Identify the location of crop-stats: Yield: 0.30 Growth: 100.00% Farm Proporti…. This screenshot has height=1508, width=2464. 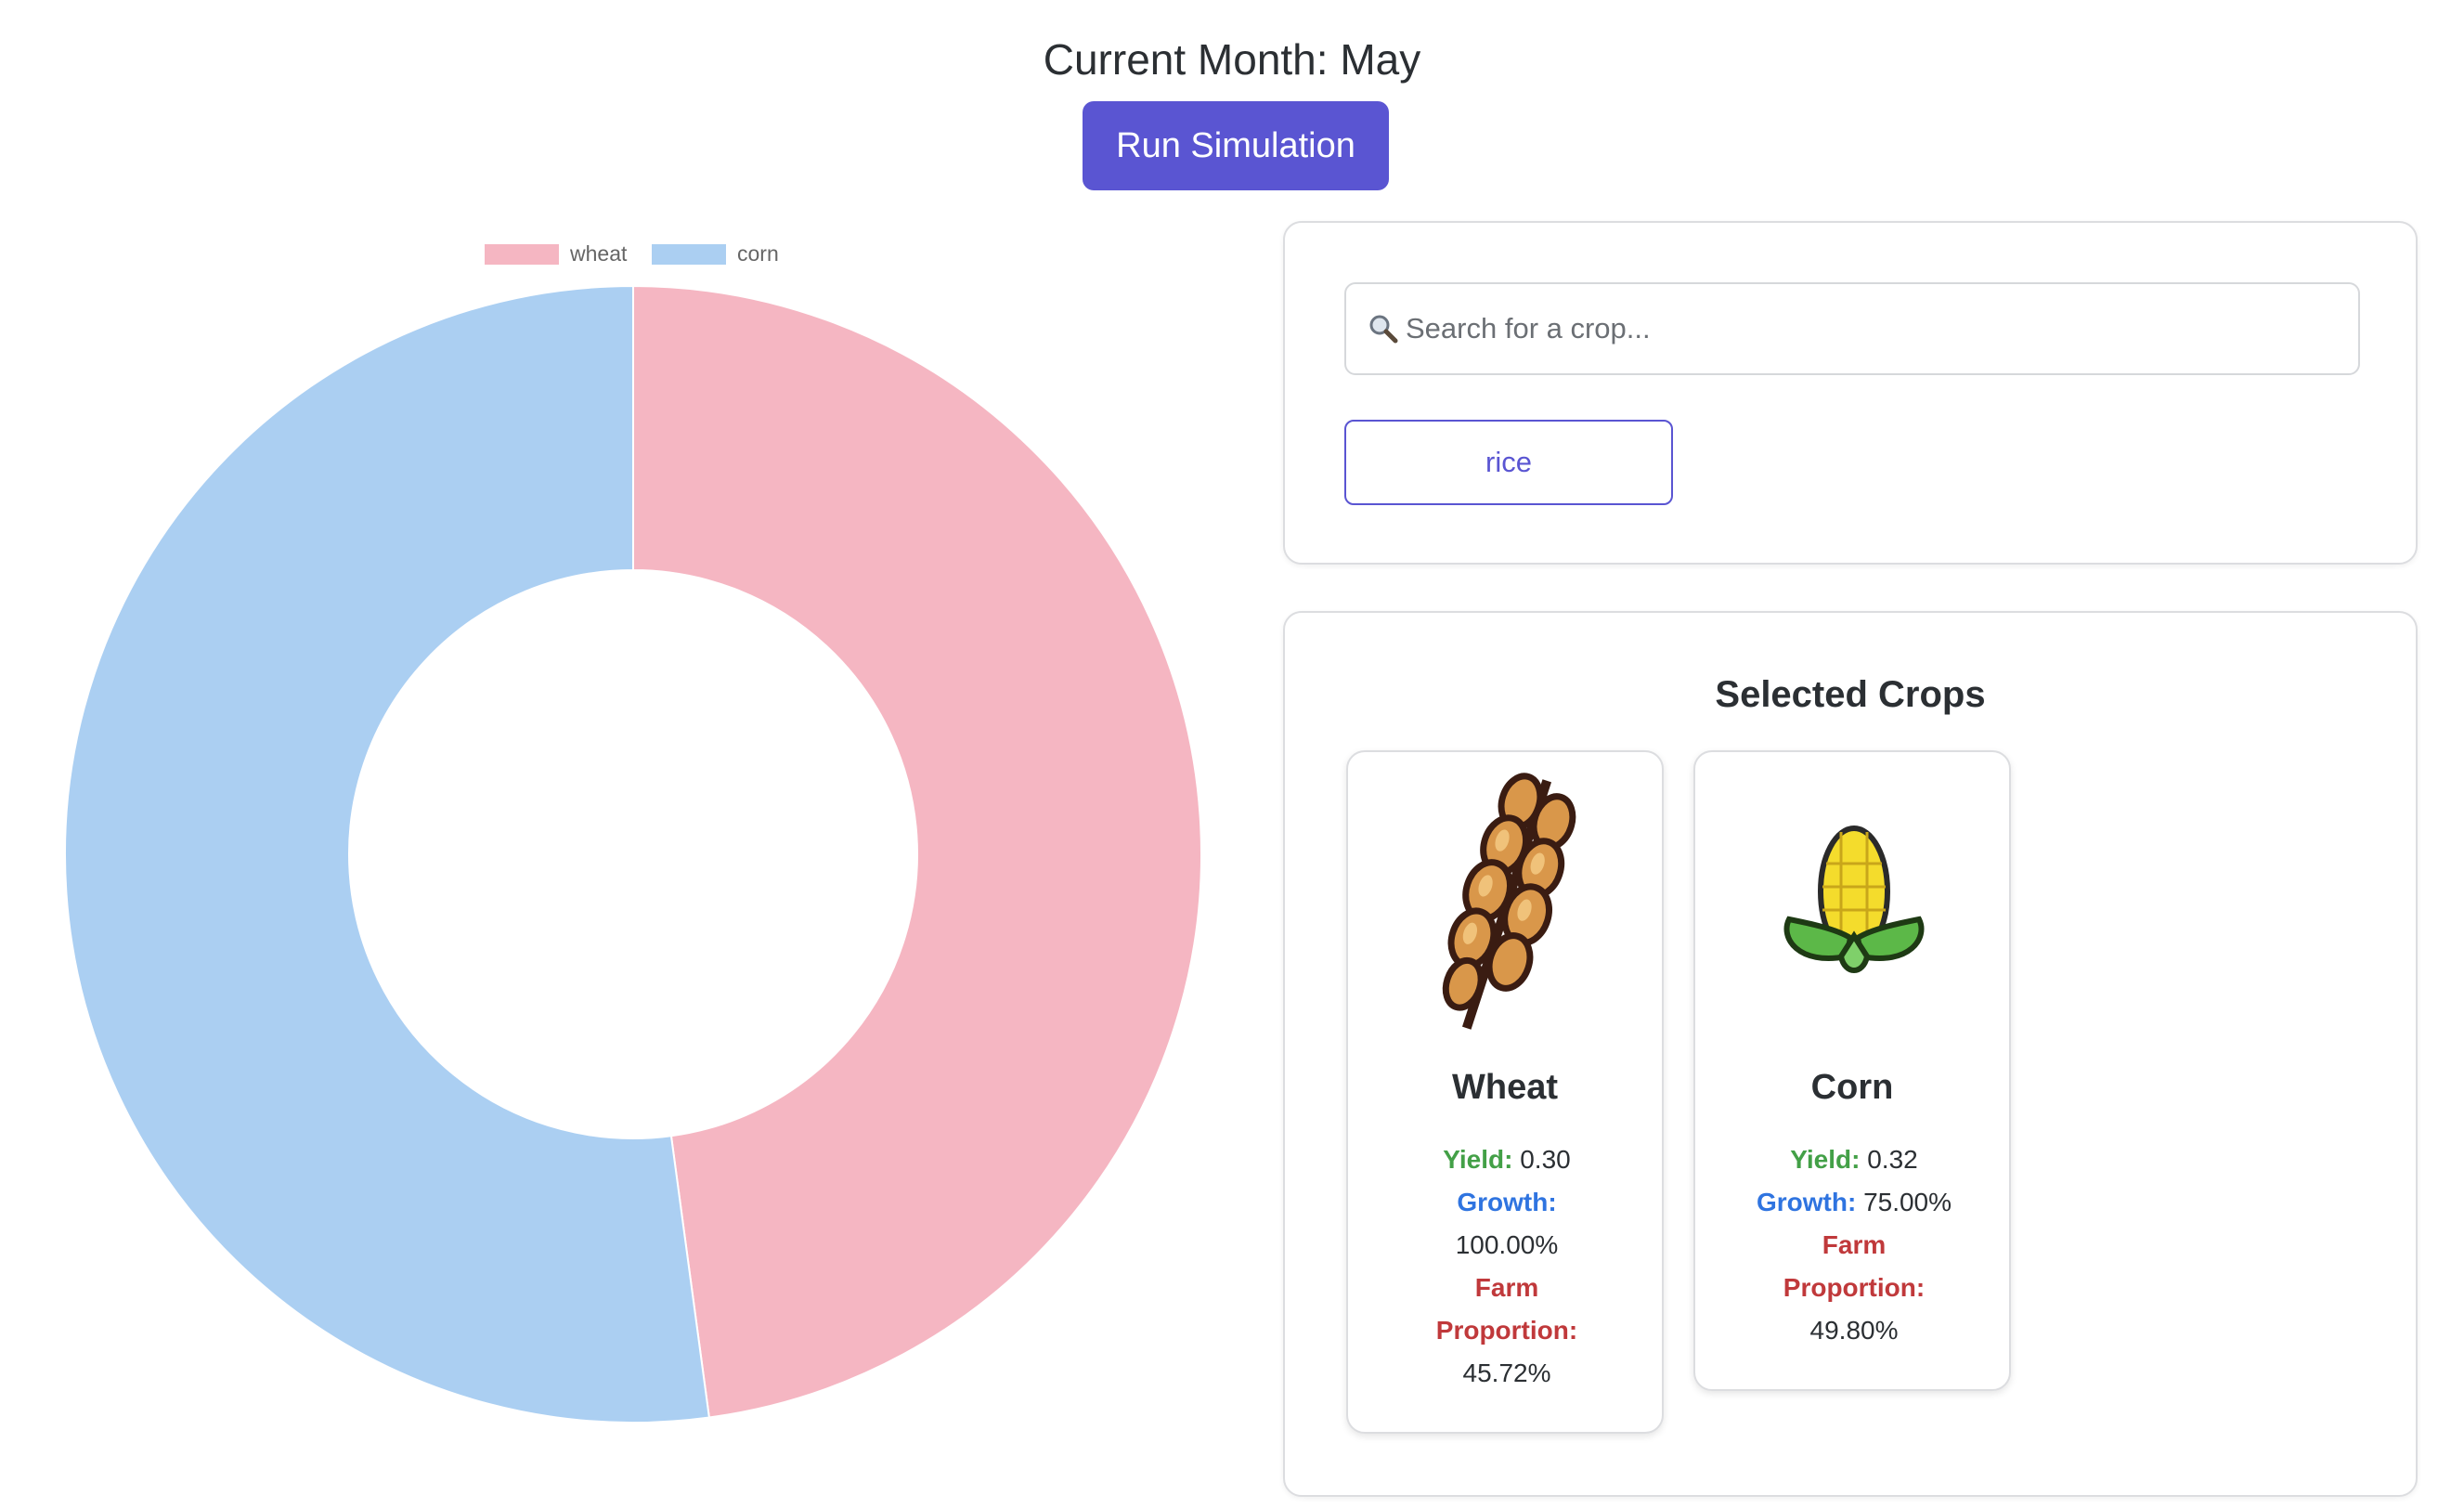
(1507, 1266).